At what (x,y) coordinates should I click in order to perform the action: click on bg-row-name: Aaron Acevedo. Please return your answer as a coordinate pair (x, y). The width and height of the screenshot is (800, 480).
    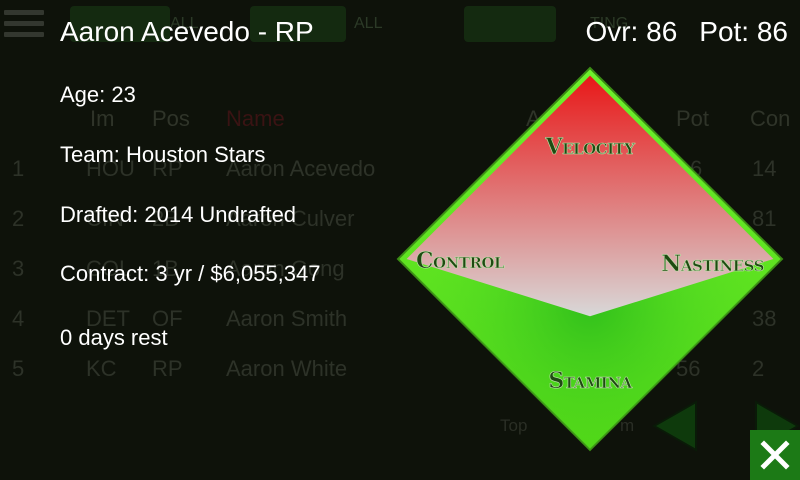
    Looking at the image, I should click on (301, 168).